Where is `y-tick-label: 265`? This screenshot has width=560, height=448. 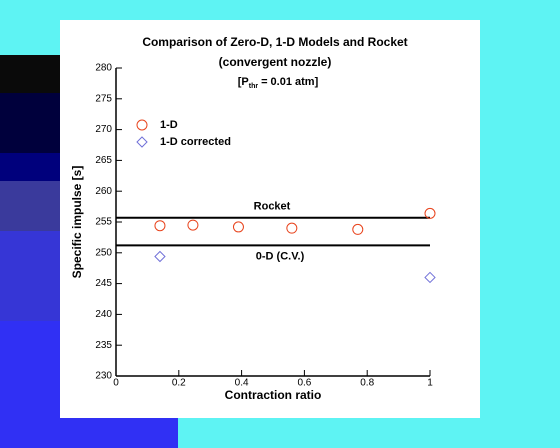
y-tick-label: 265 is located at coordinates (103, 160).